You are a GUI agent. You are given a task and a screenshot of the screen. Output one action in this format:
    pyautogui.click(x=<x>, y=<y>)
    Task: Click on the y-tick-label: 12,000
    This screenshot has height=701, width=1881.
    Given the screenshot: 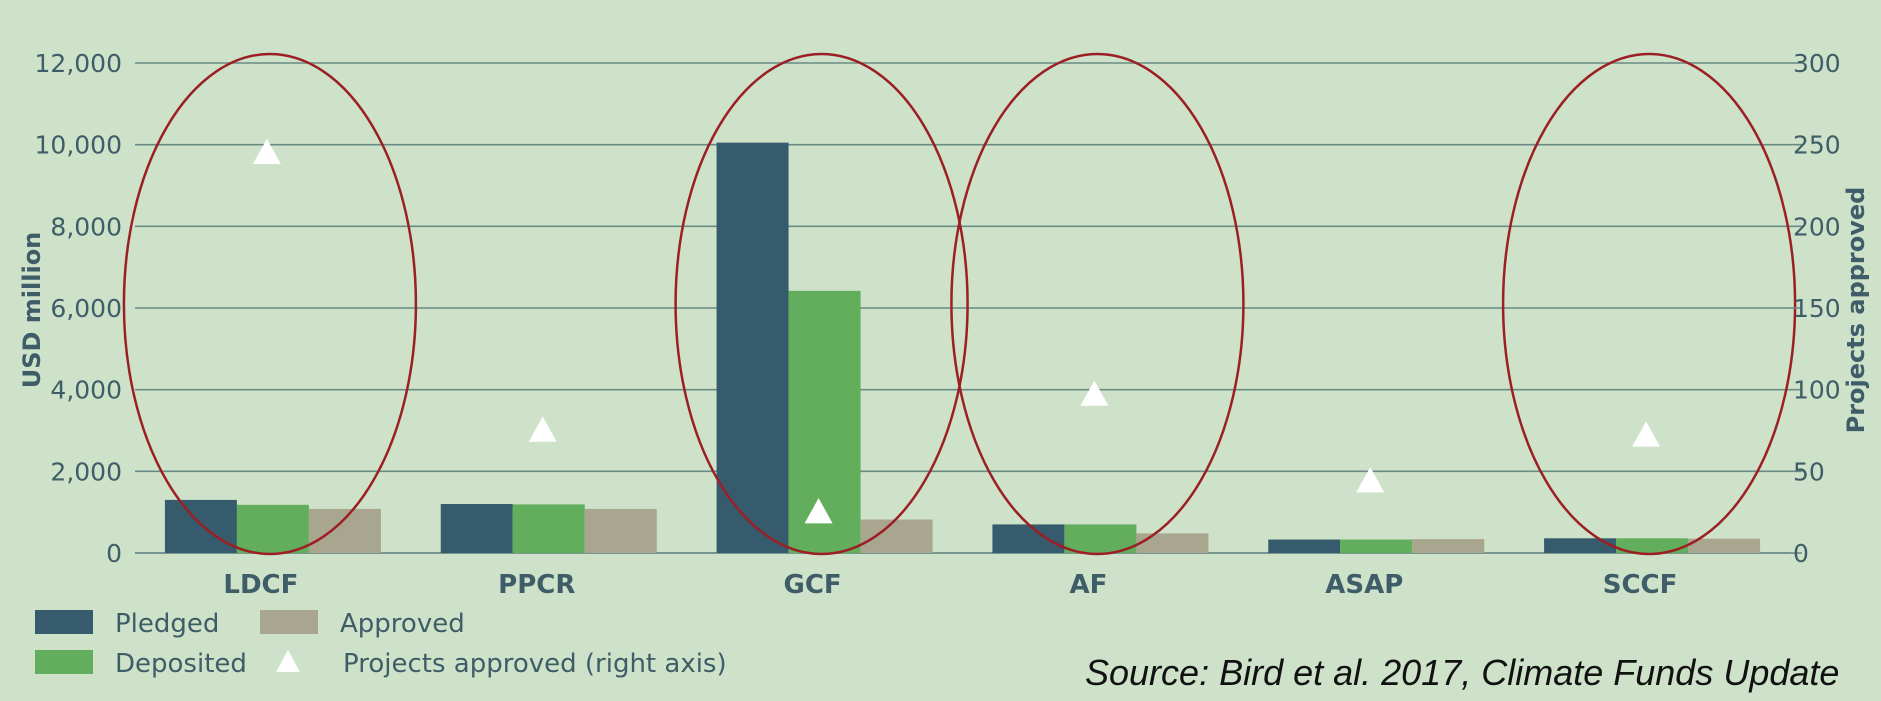 What is the action you would take?
    pyautogui.click(x=78, y=63)
    